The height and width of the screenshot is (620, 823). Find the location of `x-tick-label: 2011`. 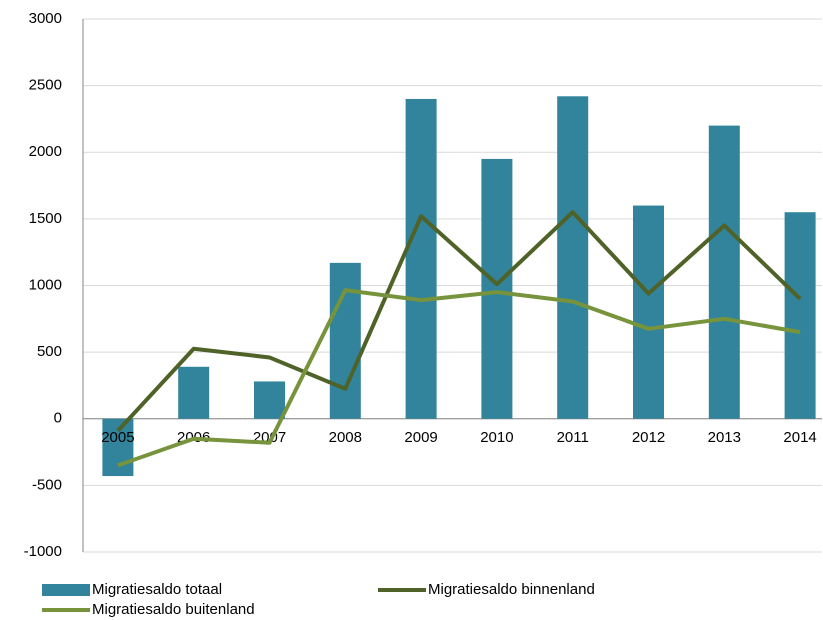

x-tick-label: 2011 is located at coordinates (573, 437).